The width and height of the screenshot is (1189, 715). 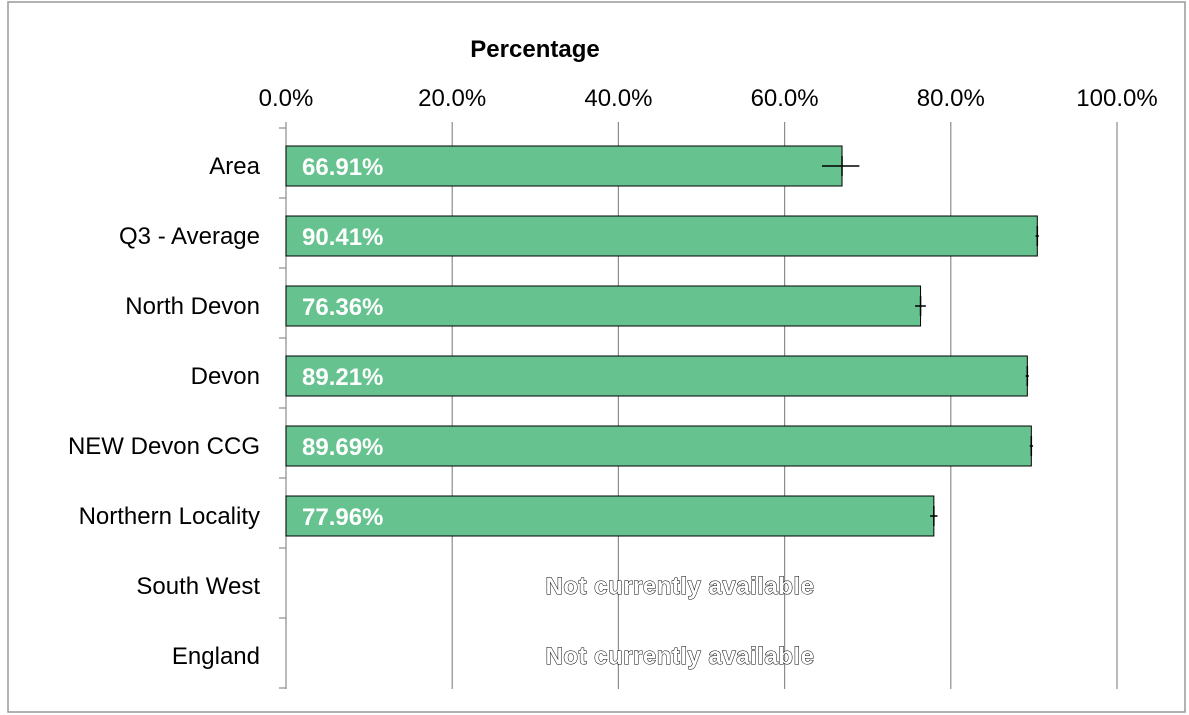 What do you see at coordinates (708, 106) in the screenshot?
I see `x-axis-ticks: 0.0% 20.0% 40.0% 60.0% 80.0% 100.0%` at bounding box center [708, 106].